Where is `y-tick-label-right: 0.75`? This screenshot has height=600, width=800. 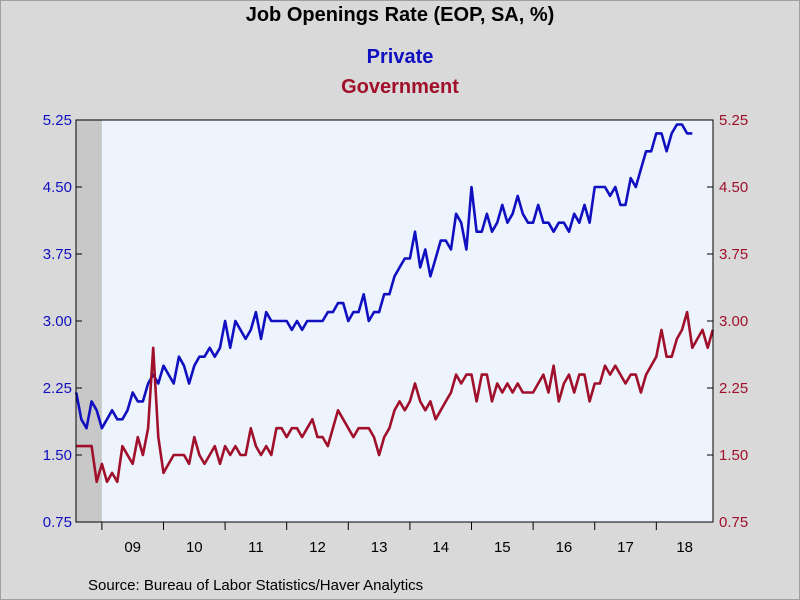 y-tick-label-right: 0.75 is located at coordinates (733, 522).